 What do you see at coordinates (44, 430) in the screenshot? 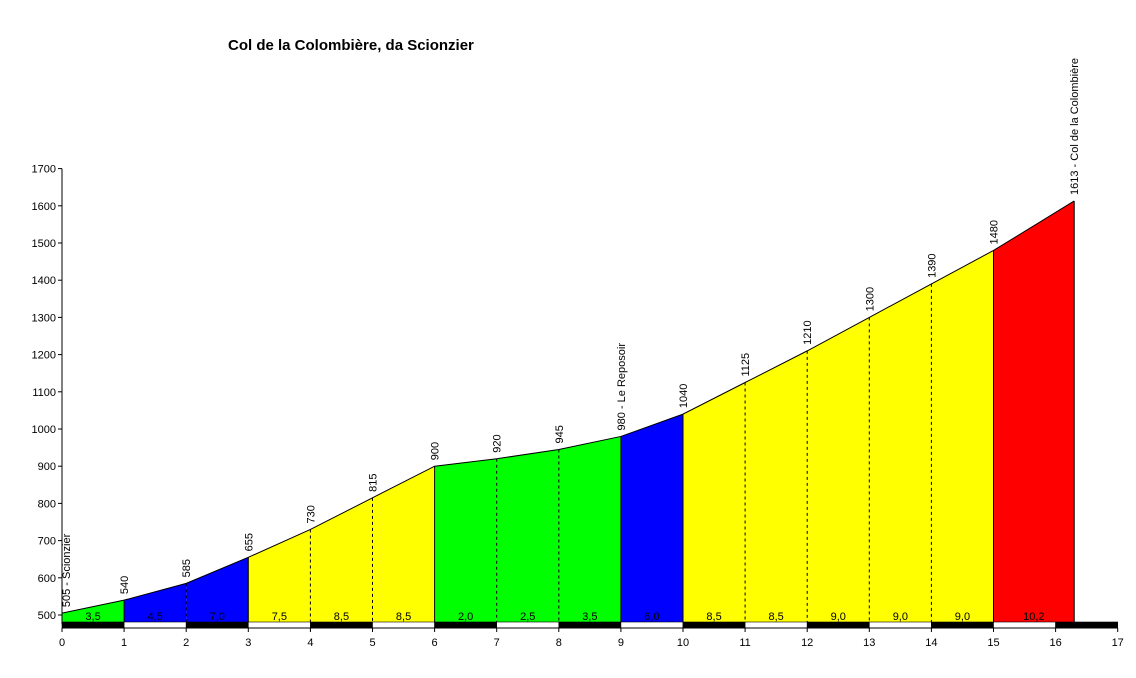
I see `y-tick-label: 1000` at bounding box center [44, 430].